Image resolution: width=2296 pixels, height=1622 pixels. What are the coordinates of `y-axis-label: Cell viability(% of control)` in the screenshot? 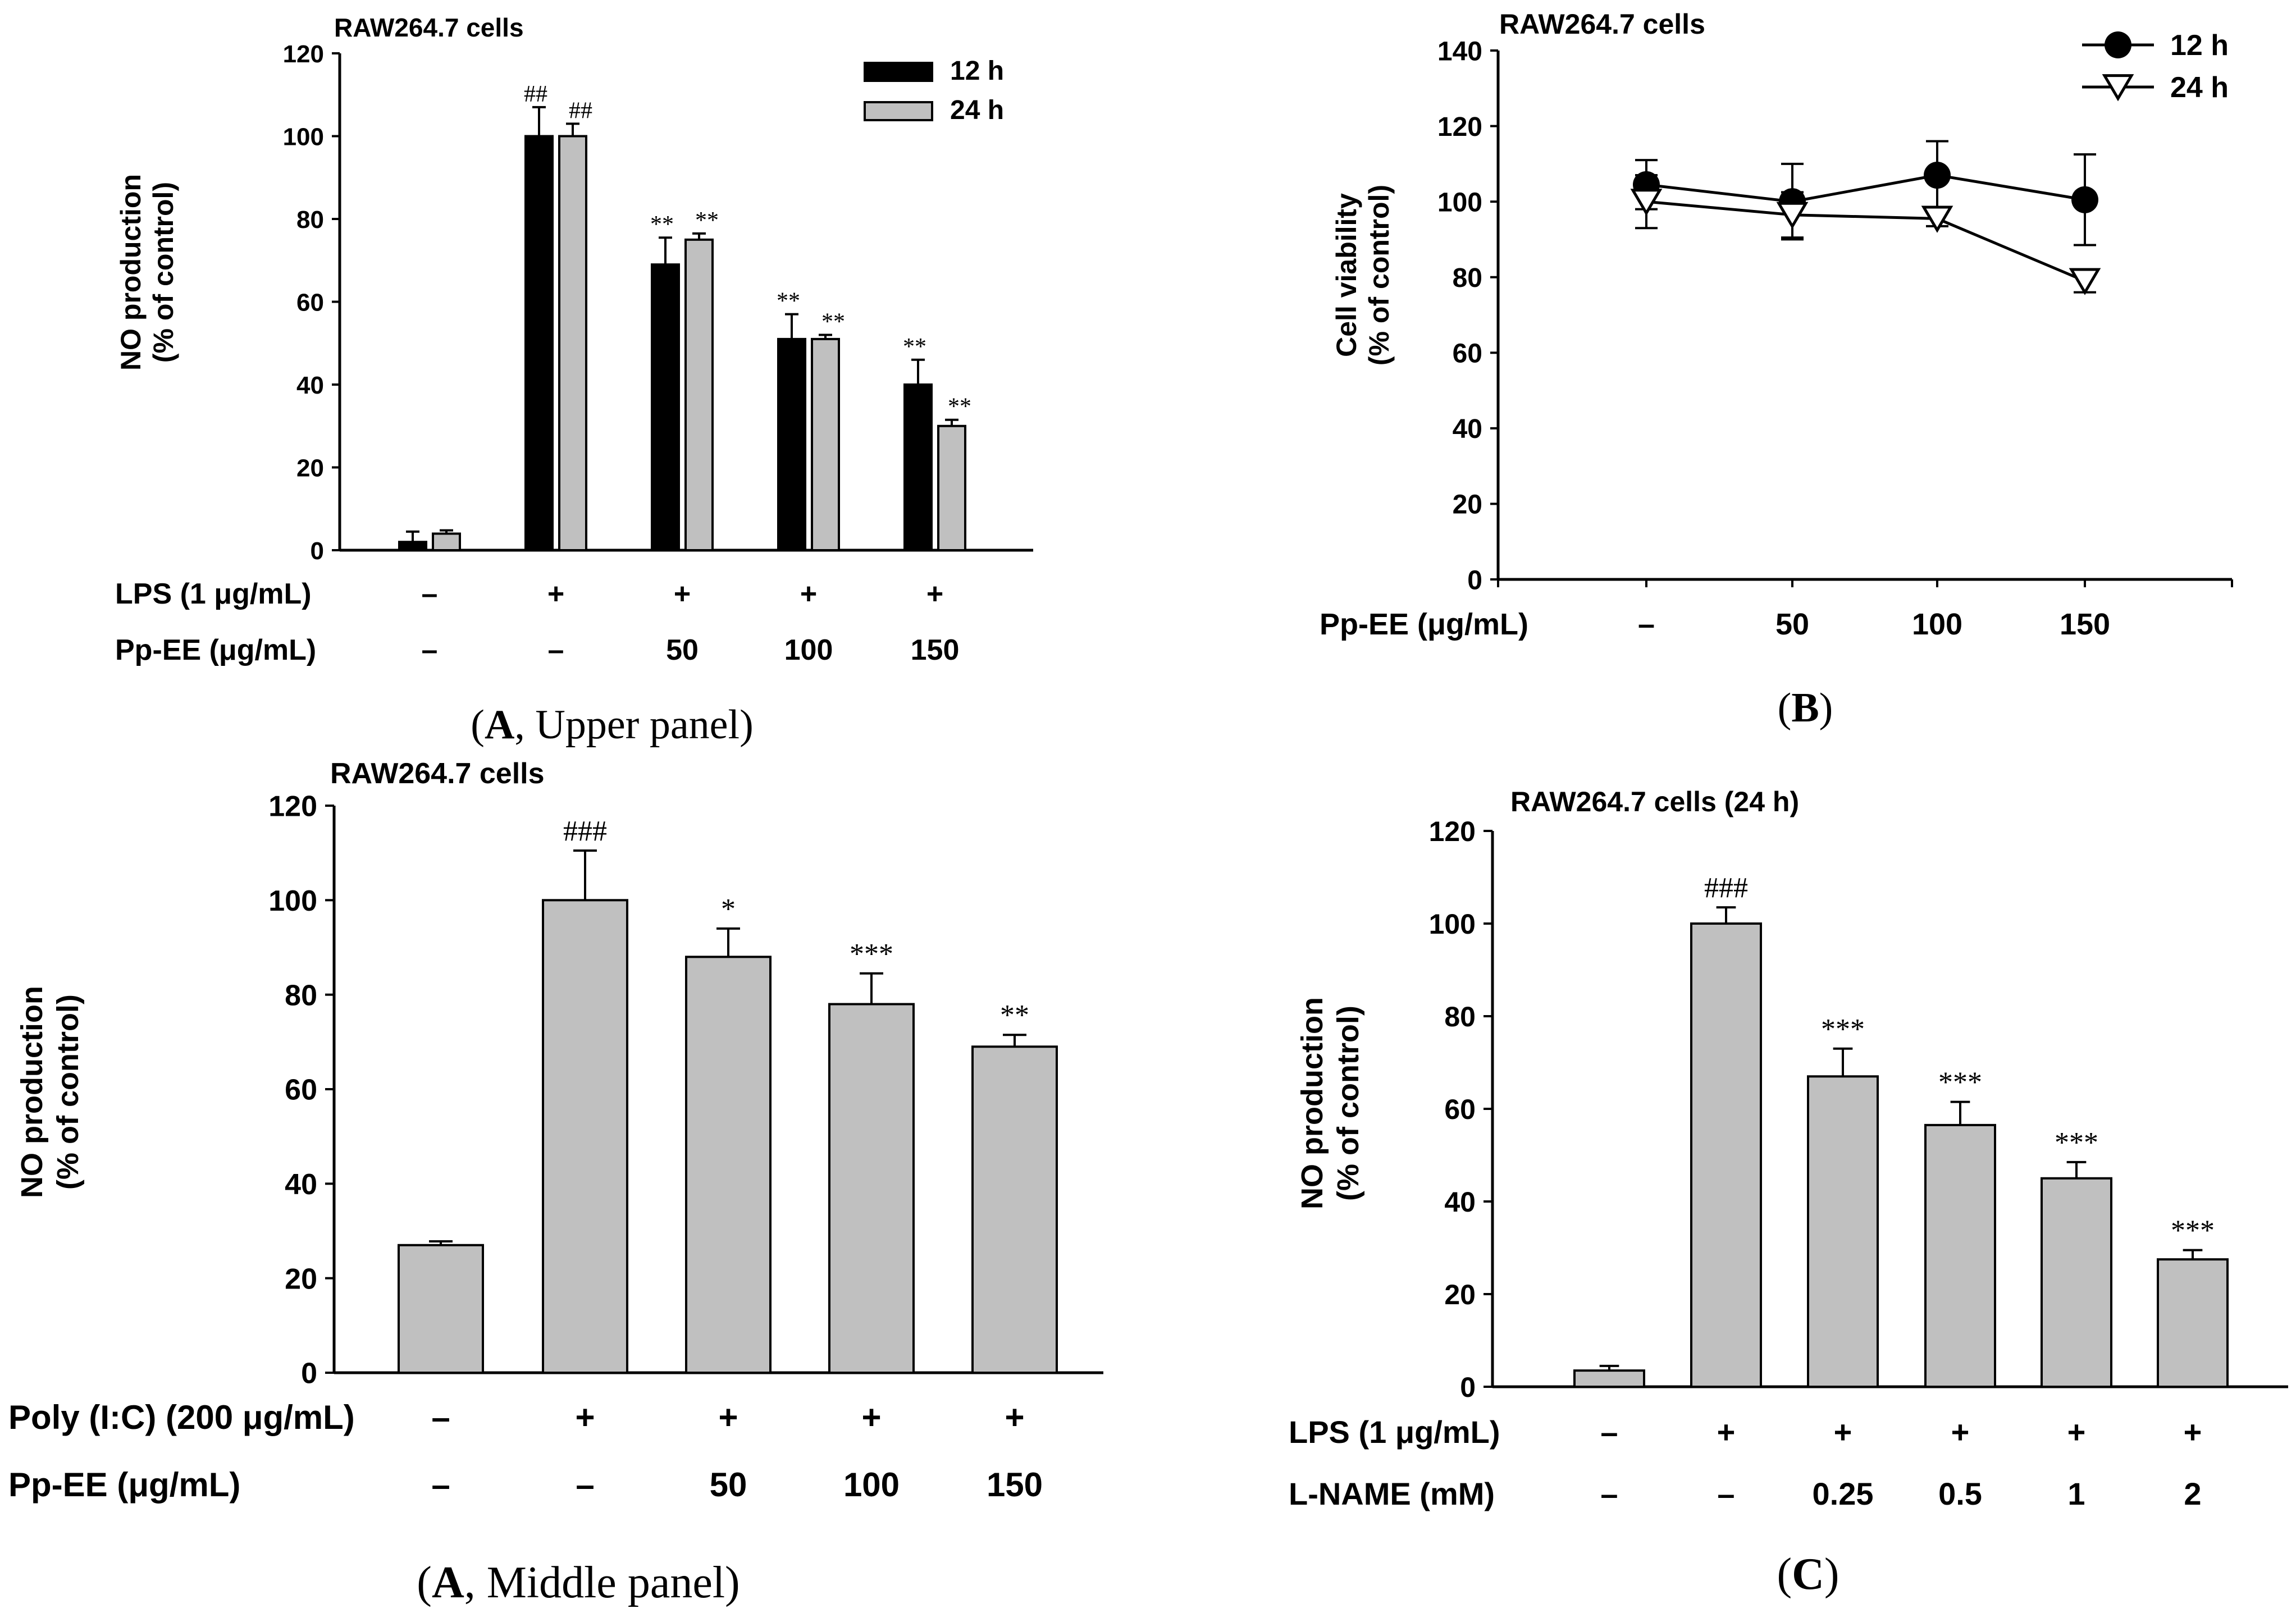 It's located at (1363, 275).